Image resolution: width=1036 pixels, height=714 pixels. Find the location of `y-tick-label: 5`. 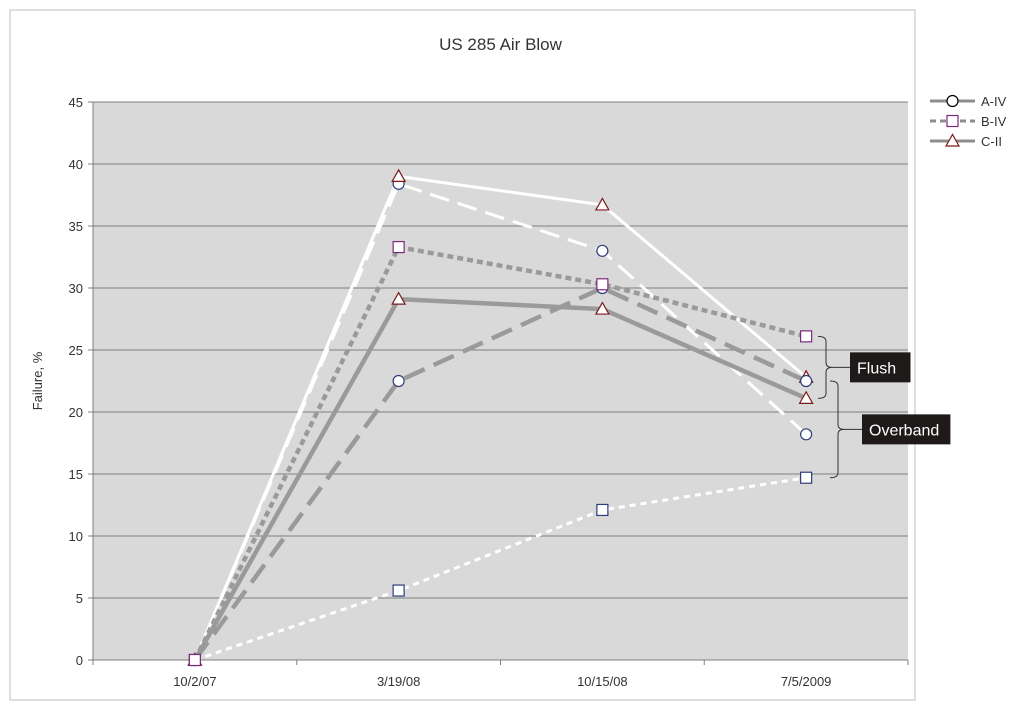

y-tick-label: 5 is located at coordinates (79, 598).